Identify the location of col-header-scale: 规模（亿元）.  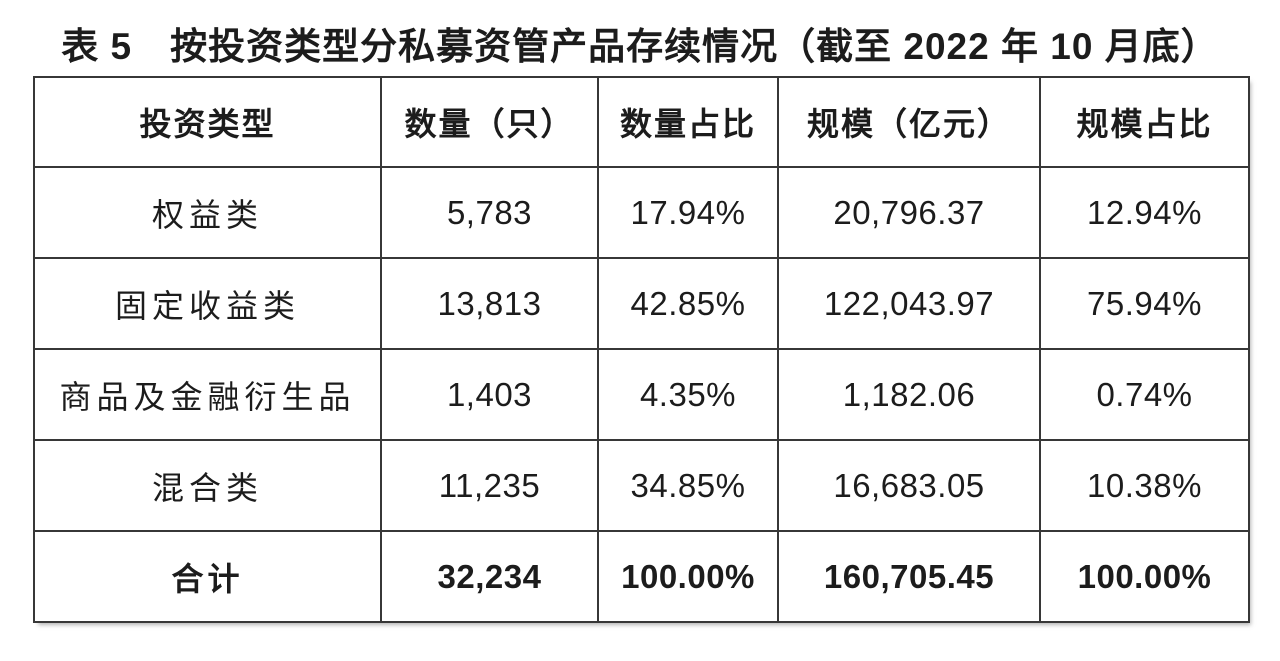
(909, 122).